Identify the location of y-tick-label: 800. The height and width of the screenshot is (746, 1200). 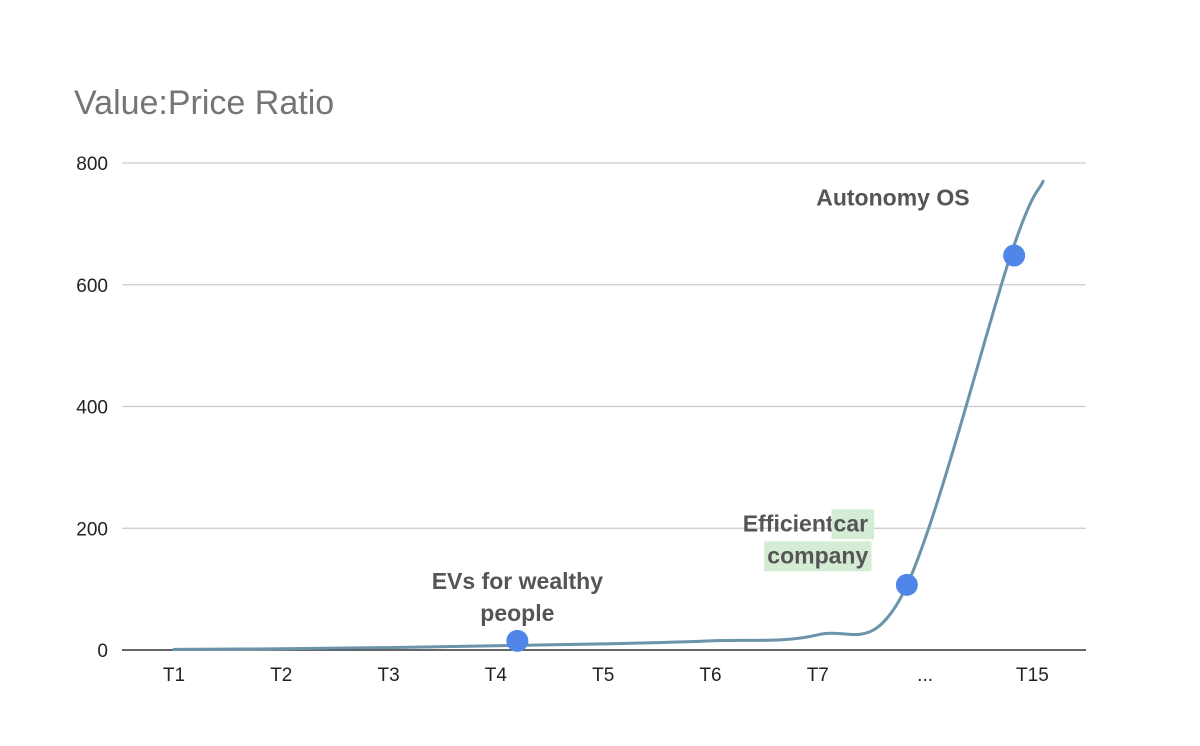
(92, 164).